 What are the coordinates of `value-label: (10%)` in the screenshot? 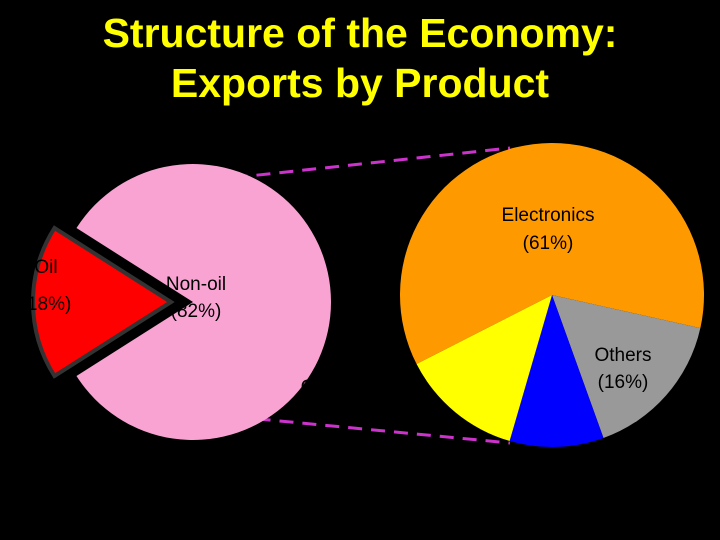 It's located at (528, 493).